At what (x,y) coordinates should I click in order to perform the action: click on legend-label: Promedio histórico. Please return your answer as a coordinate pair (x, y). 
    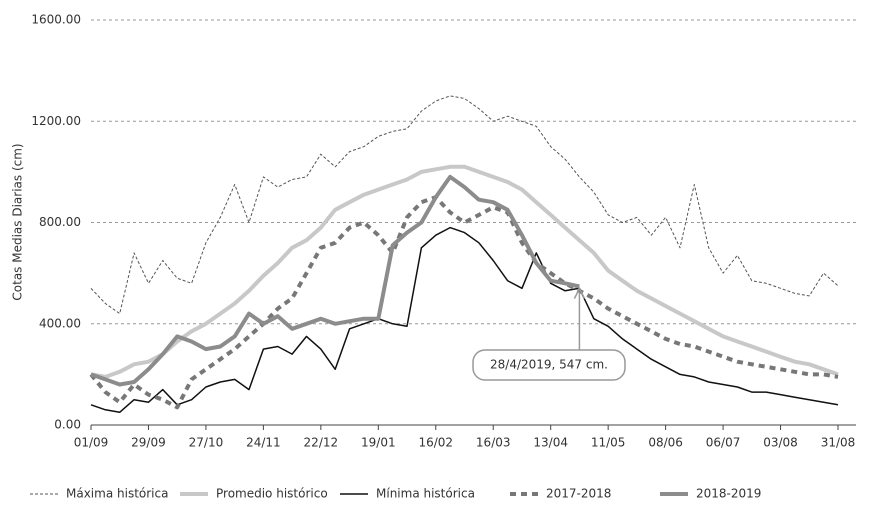
    Looking at the image, I should click on (272, 494).